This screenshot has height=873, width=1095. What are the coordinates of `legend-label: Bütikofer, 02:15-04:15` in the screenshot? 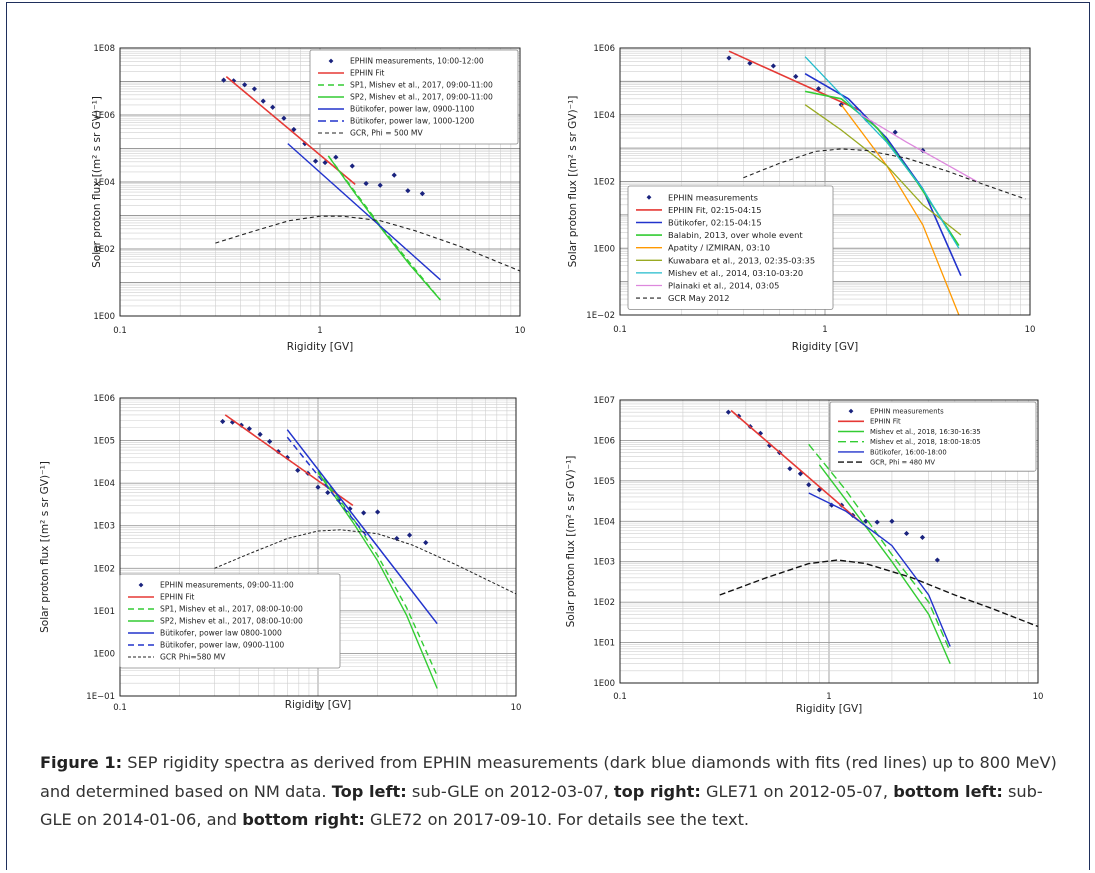 It's located at (715, 222).